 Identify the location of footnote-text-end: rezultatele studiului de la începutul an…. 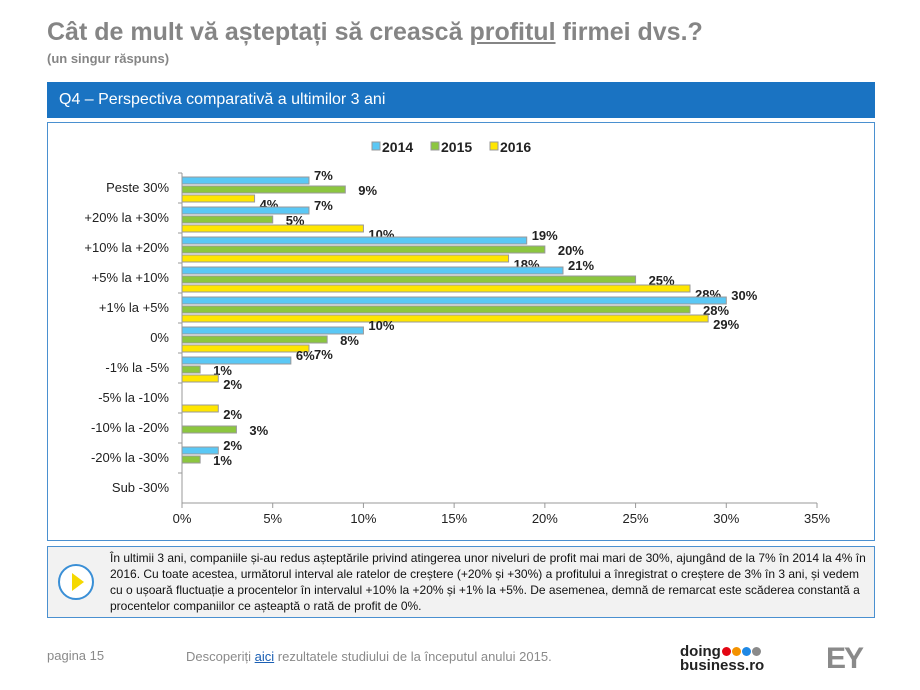
(413, 656).